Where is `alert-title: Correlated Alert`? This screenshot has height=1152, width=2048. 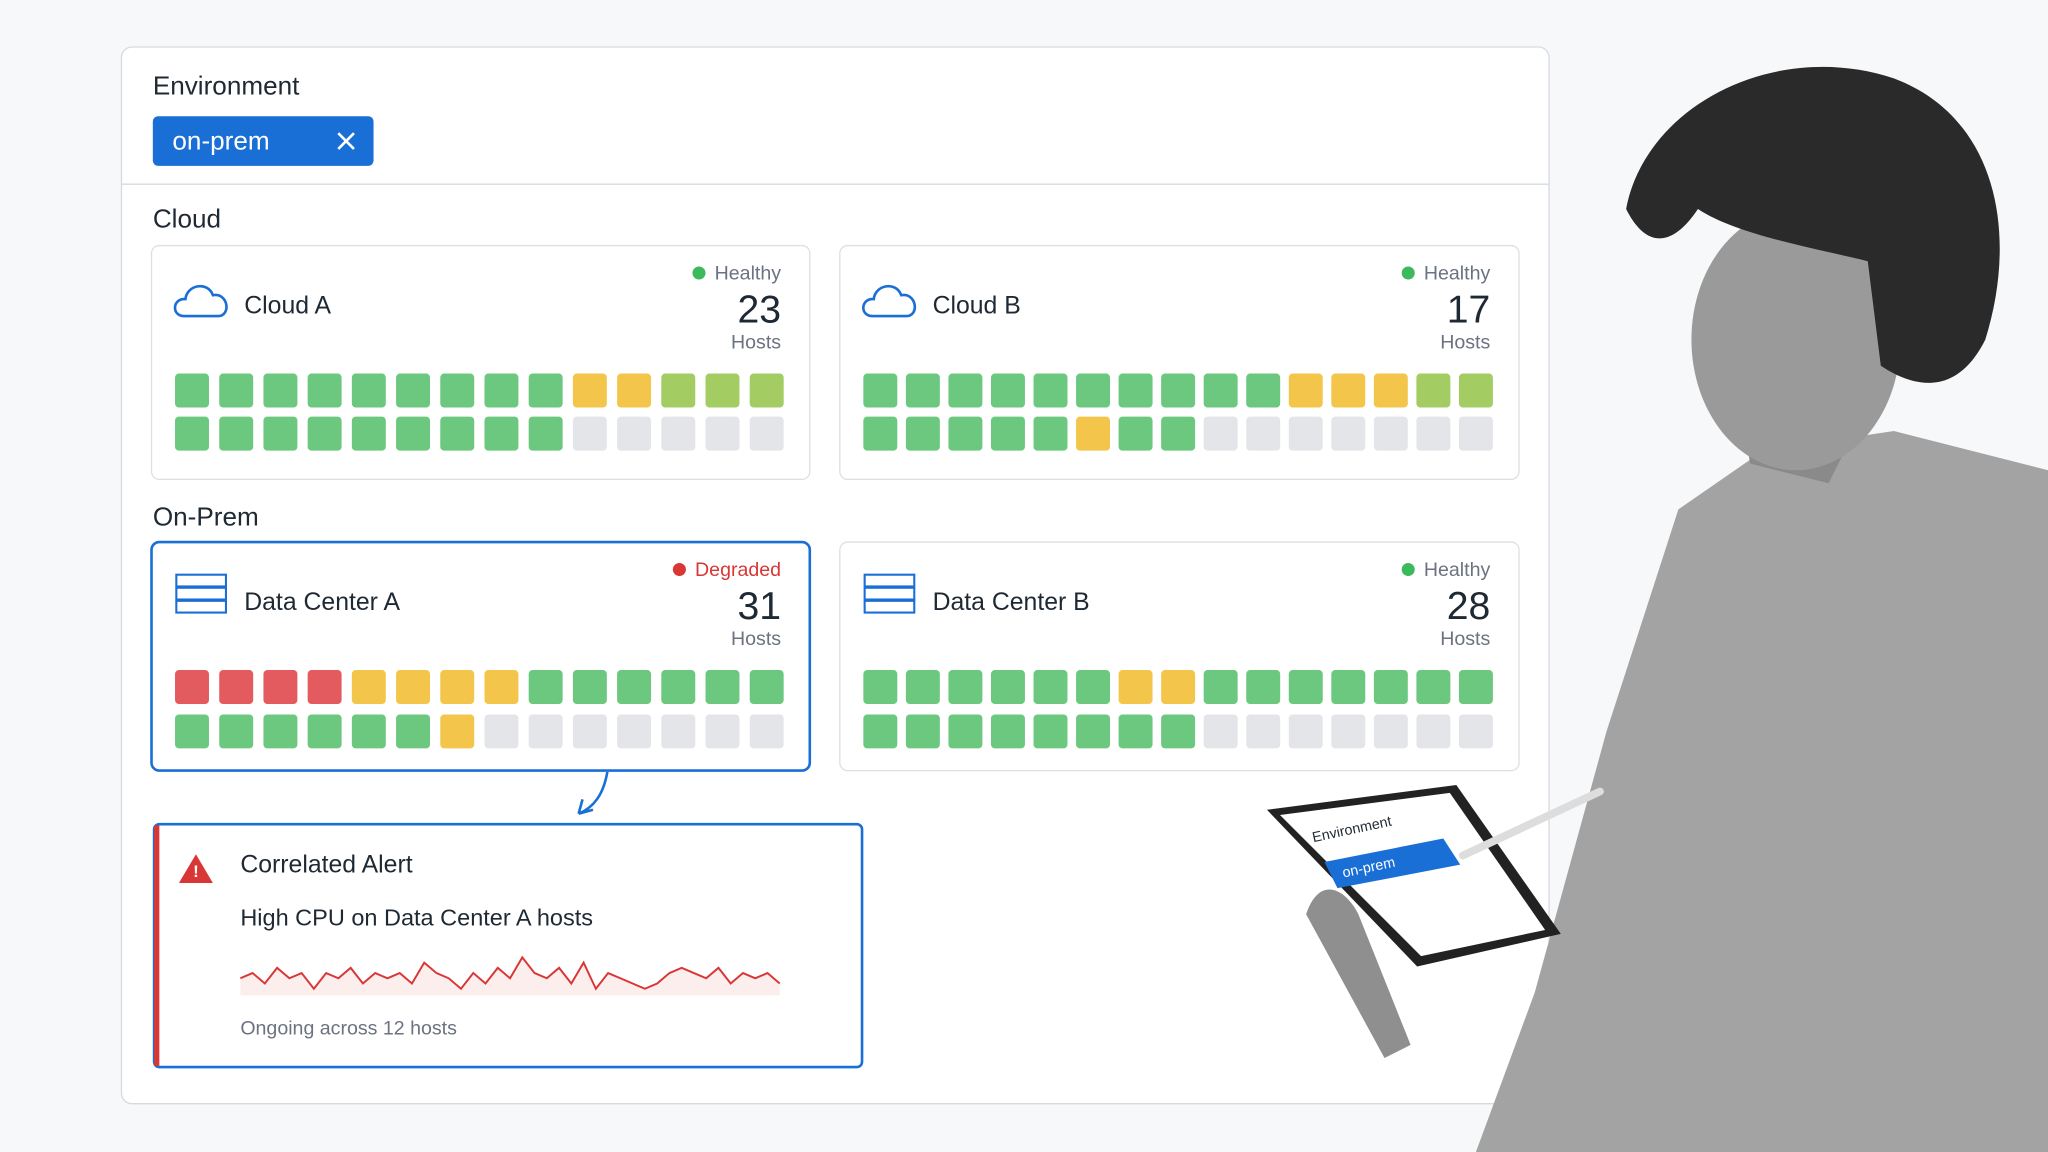 alert-title: Correlated Alert is located at coordinates (326, 865).